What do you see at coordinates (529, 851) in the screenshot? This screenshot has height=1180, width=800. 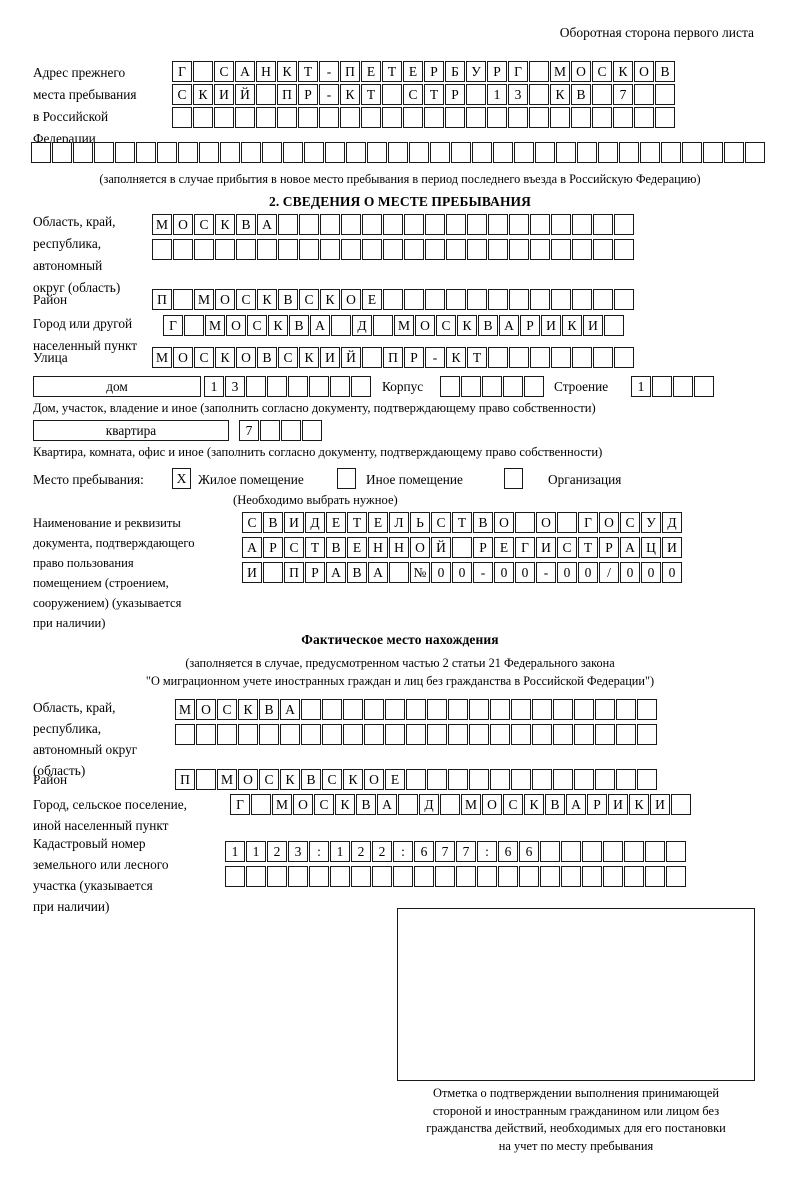 I see `cadastral-r1-cell-15: 6` at bounding box center [529, 851].